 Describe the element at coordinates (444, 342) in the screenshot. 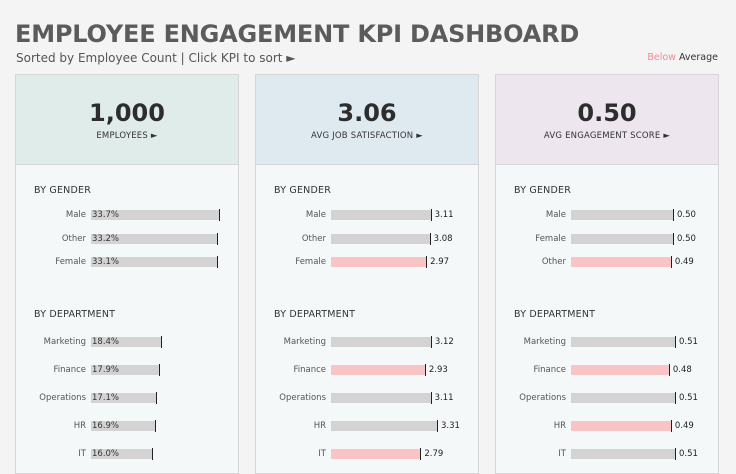

I see `value-label: 3.12` at that location.